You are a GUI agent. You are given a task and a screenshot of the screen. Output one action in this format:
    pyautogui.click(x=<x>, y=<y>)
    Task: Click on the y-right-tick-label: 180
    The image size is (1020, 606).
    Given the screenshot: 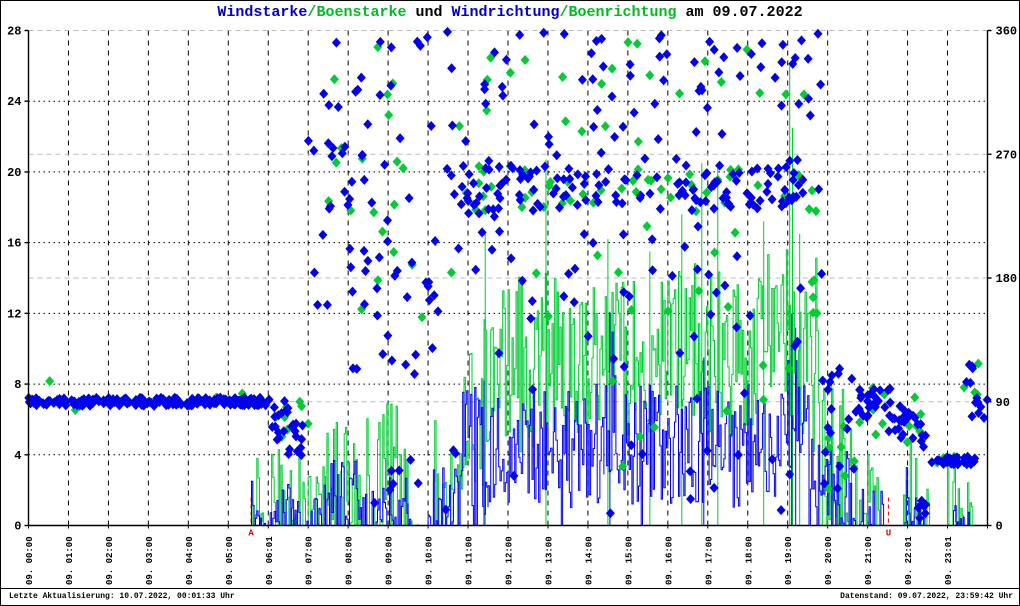 What is the action you would take?
    pyautogui.click(x=1007, y=279)
    